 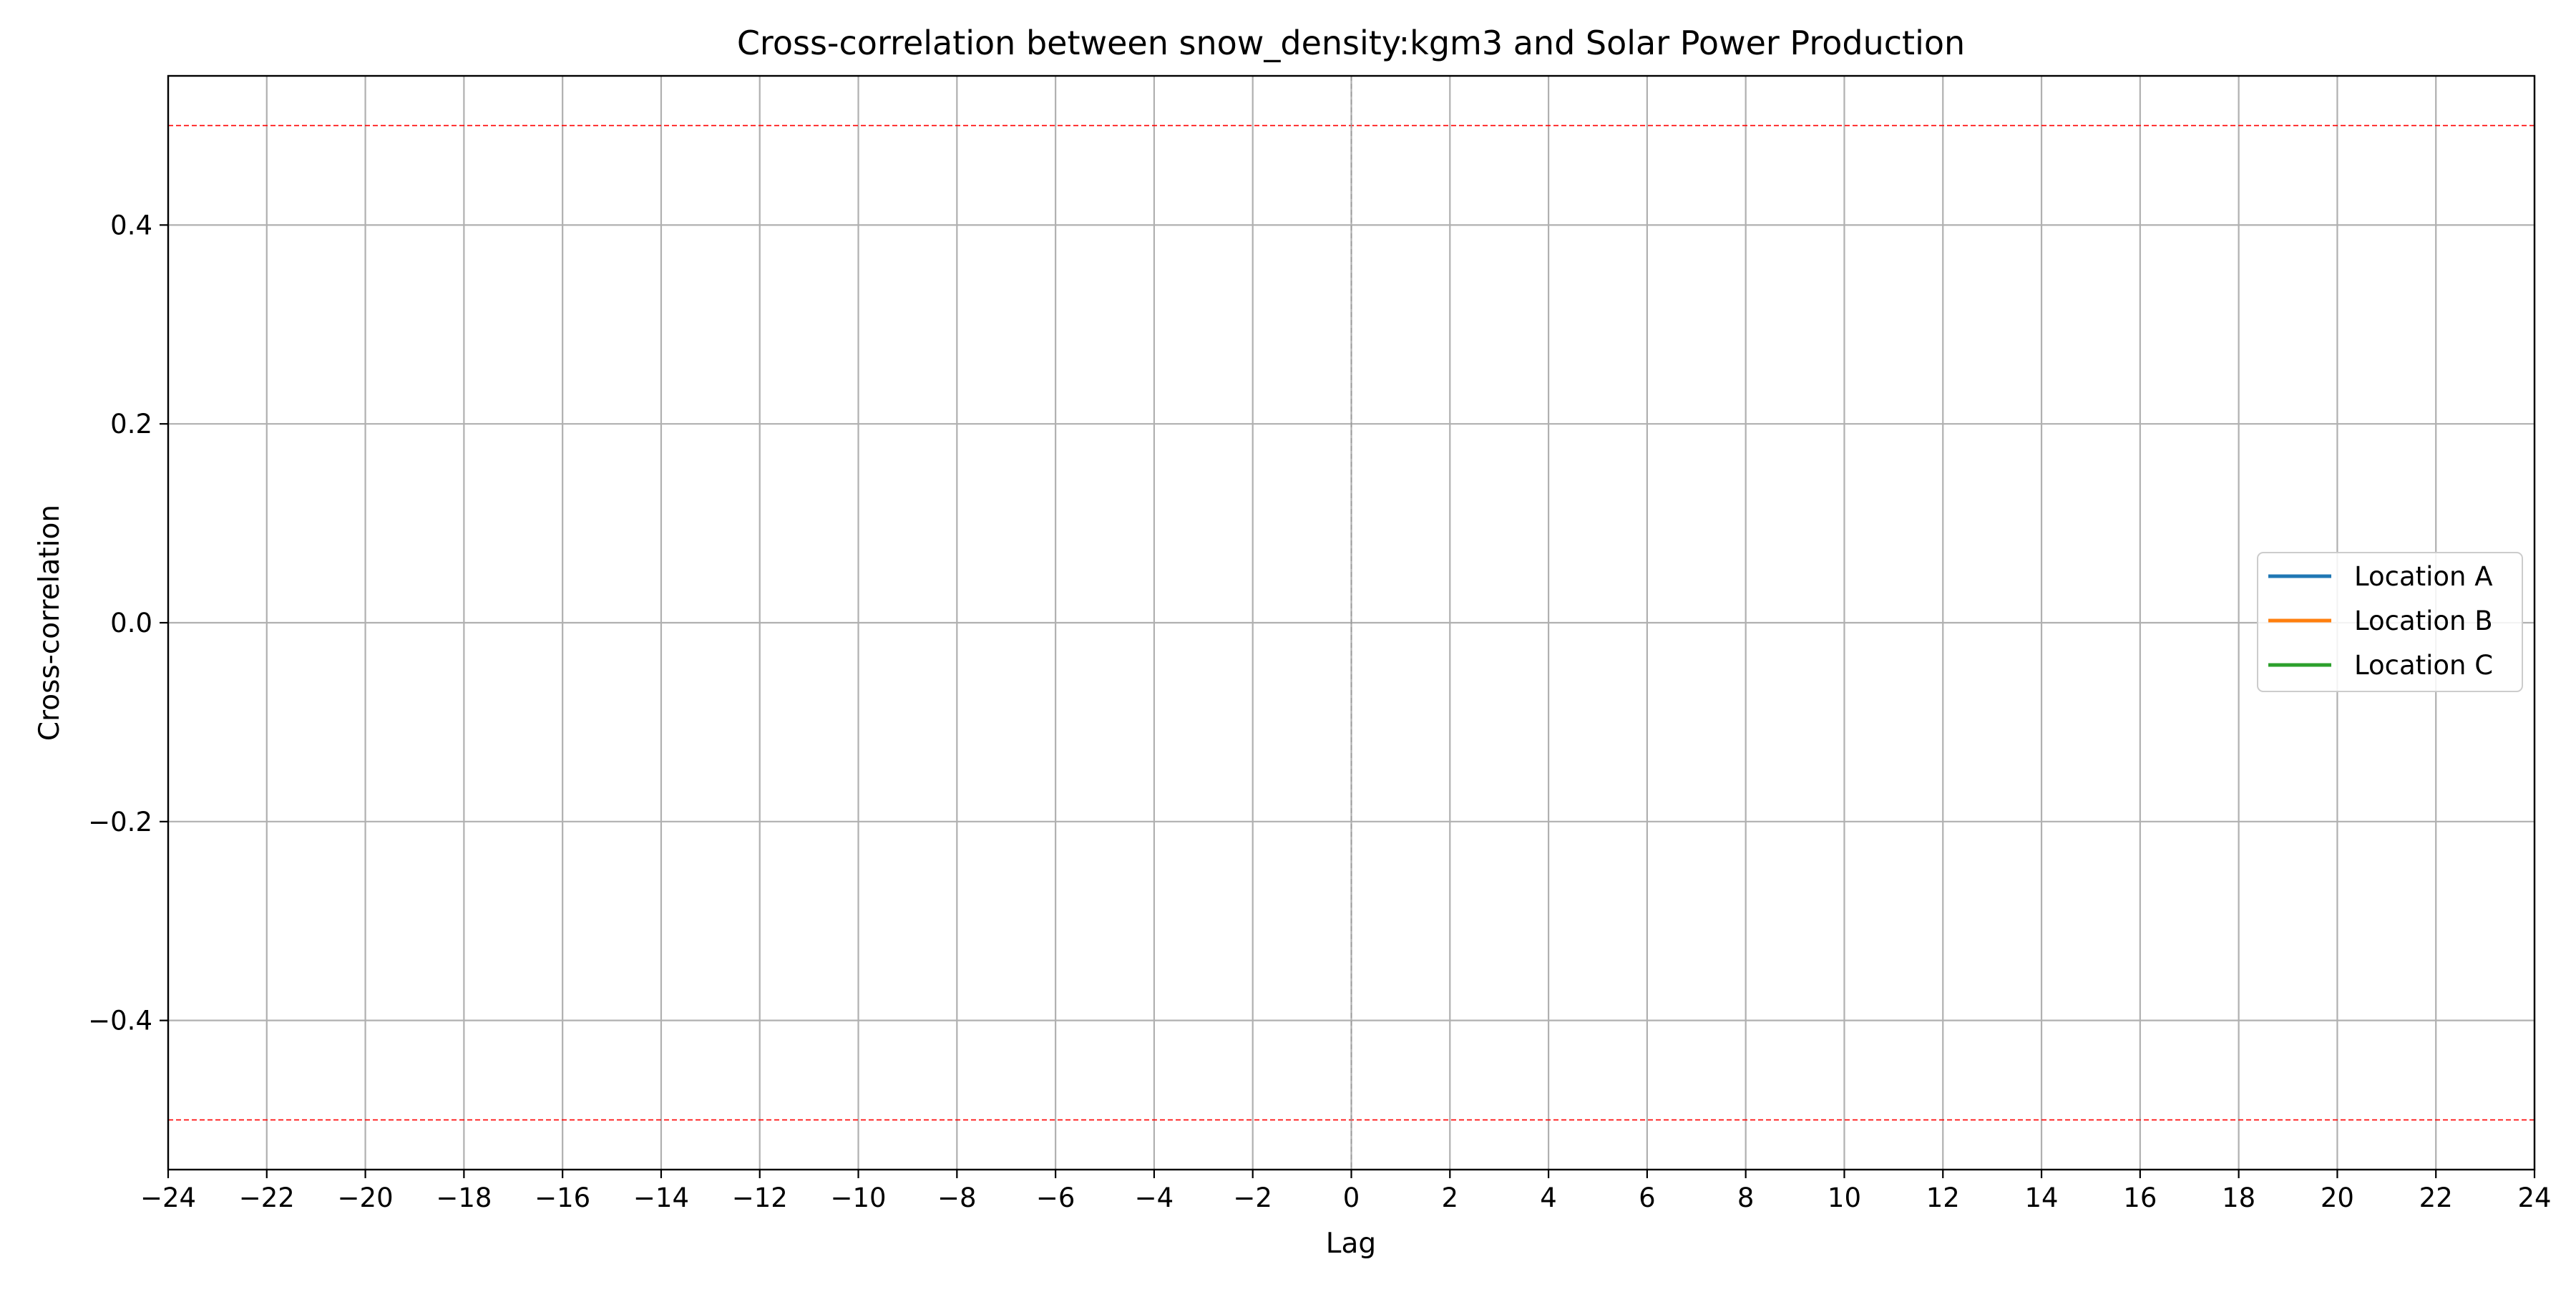 I want to click on x-tick-label: 22, so click(x=2436, y=1197).